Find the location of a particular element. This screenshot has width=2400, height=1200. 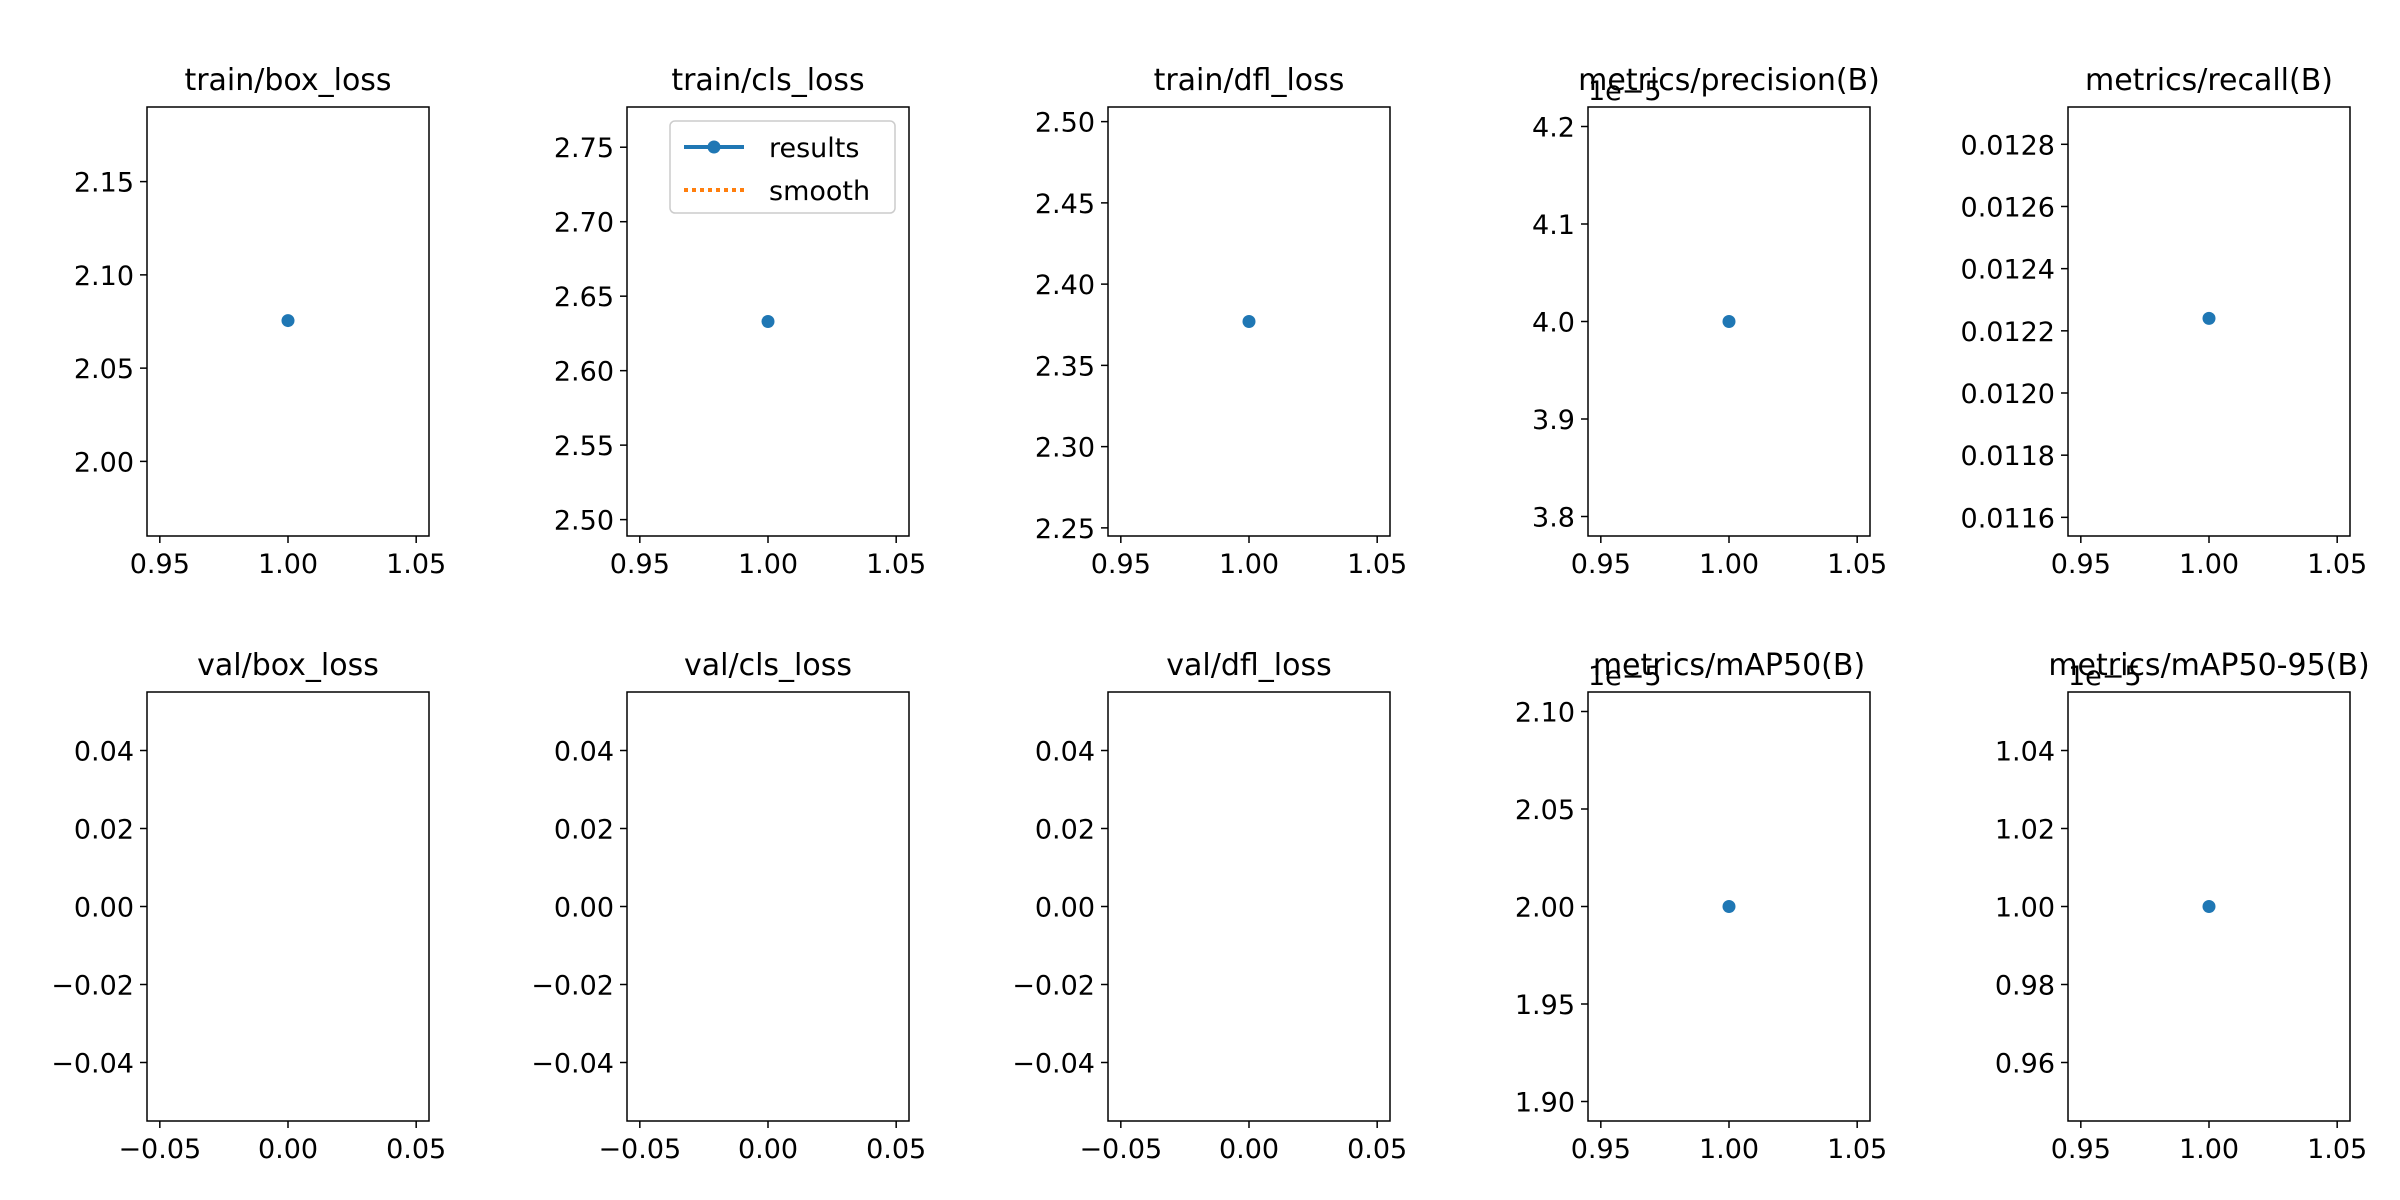

y-tick-label: 1.02 is located at coordinates (2025, 830).